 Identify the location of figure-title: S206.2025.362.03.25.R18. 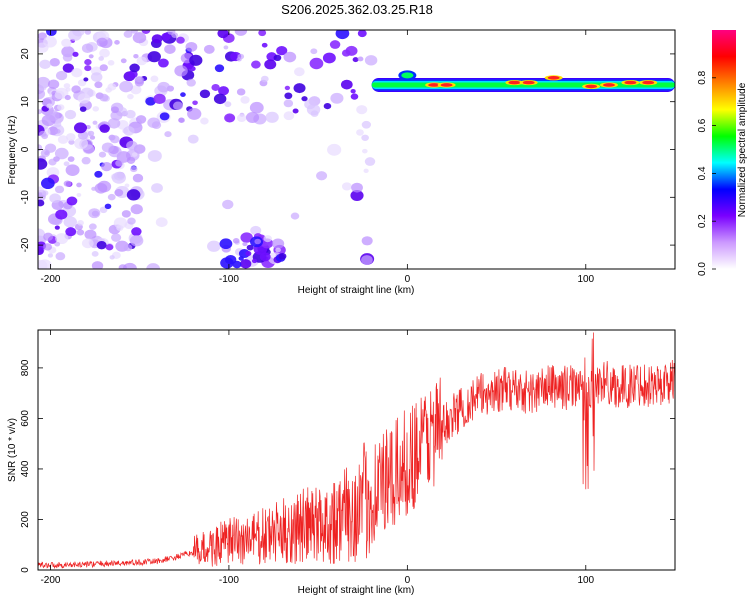
(357, 9).